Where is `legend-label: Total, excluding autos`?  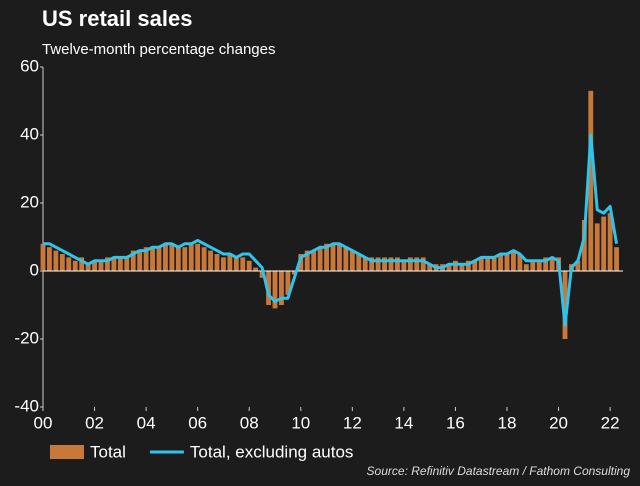
legend-label: Total, excluding autos is located at coordinates (272, 451).